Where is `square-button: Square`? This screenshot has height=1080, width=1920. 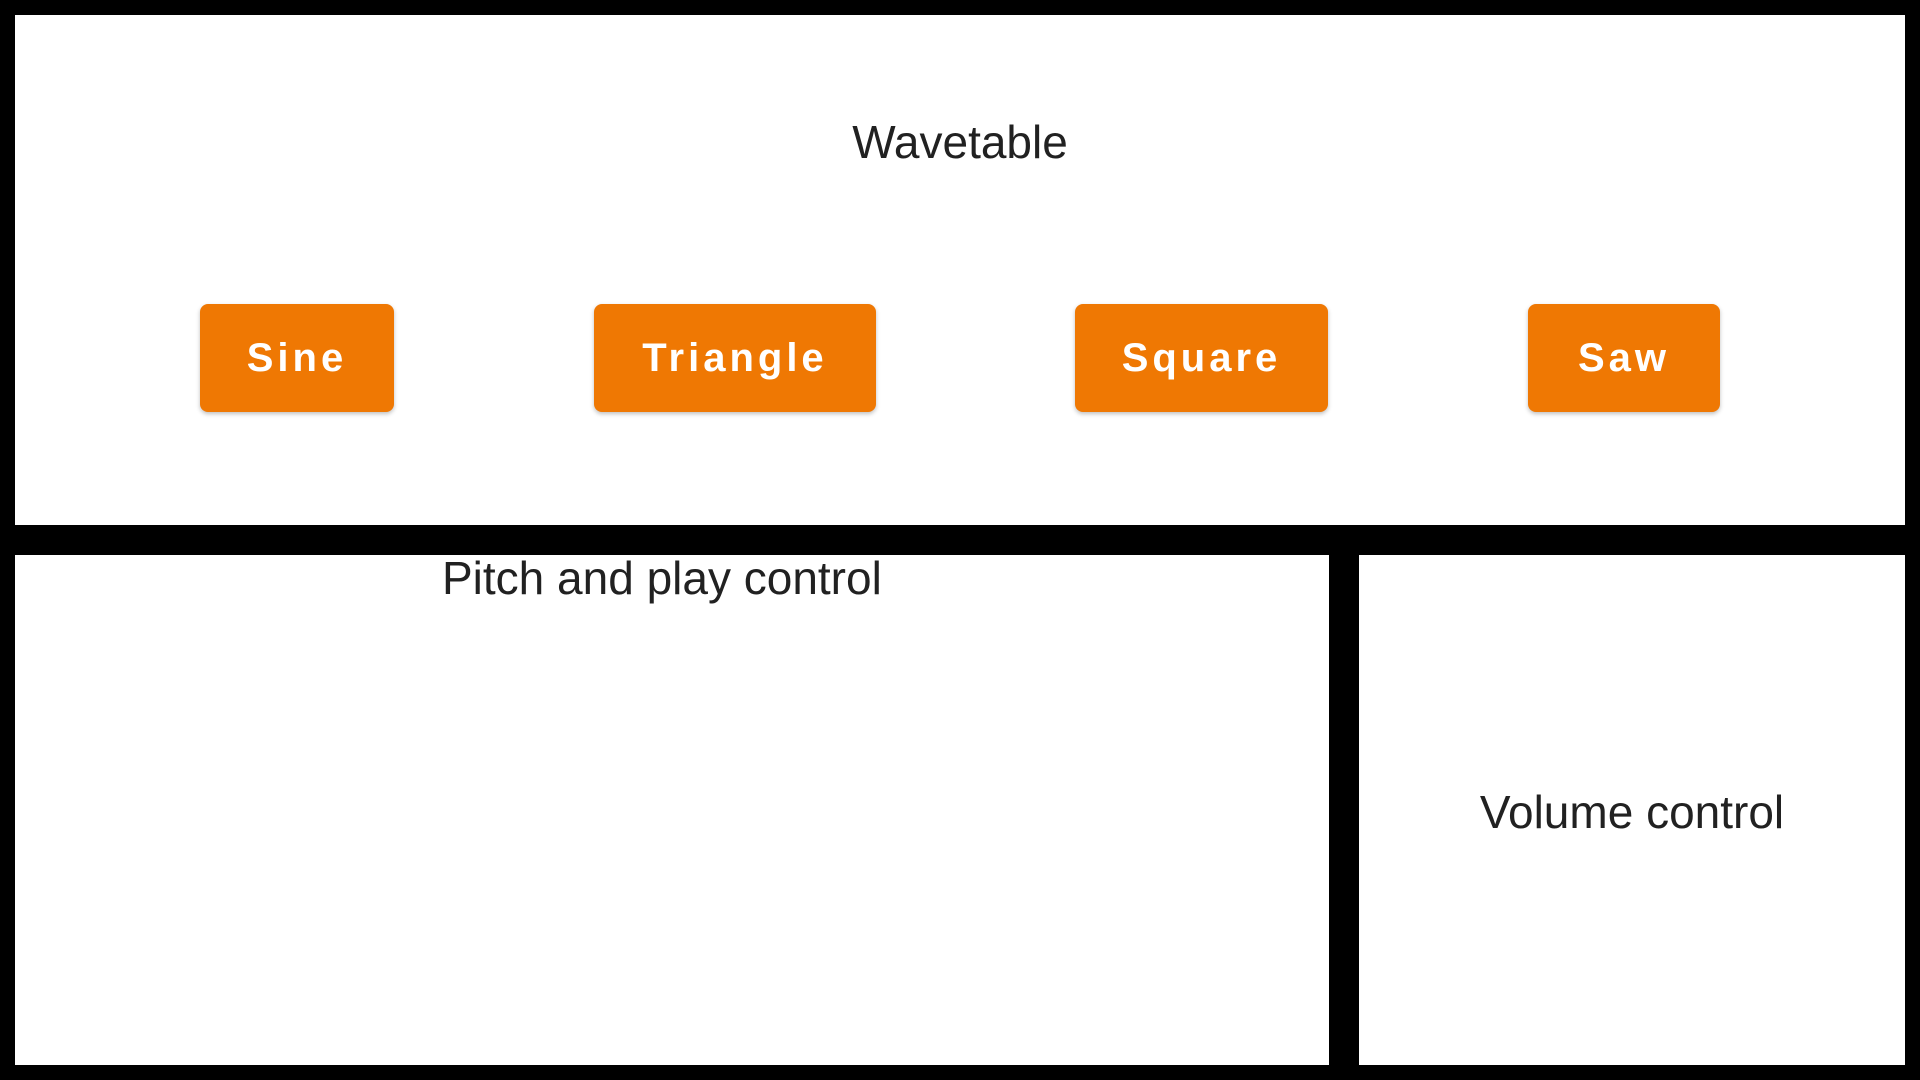 square-button: Square is located at coordinates (1201, 358).